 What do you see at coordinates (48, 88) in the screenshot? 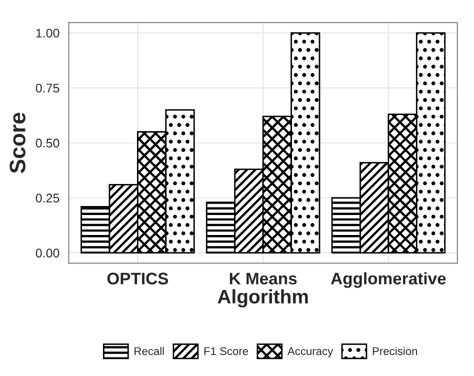
I see `y-tick-label: 0.75` at bounding box center [48, 88].